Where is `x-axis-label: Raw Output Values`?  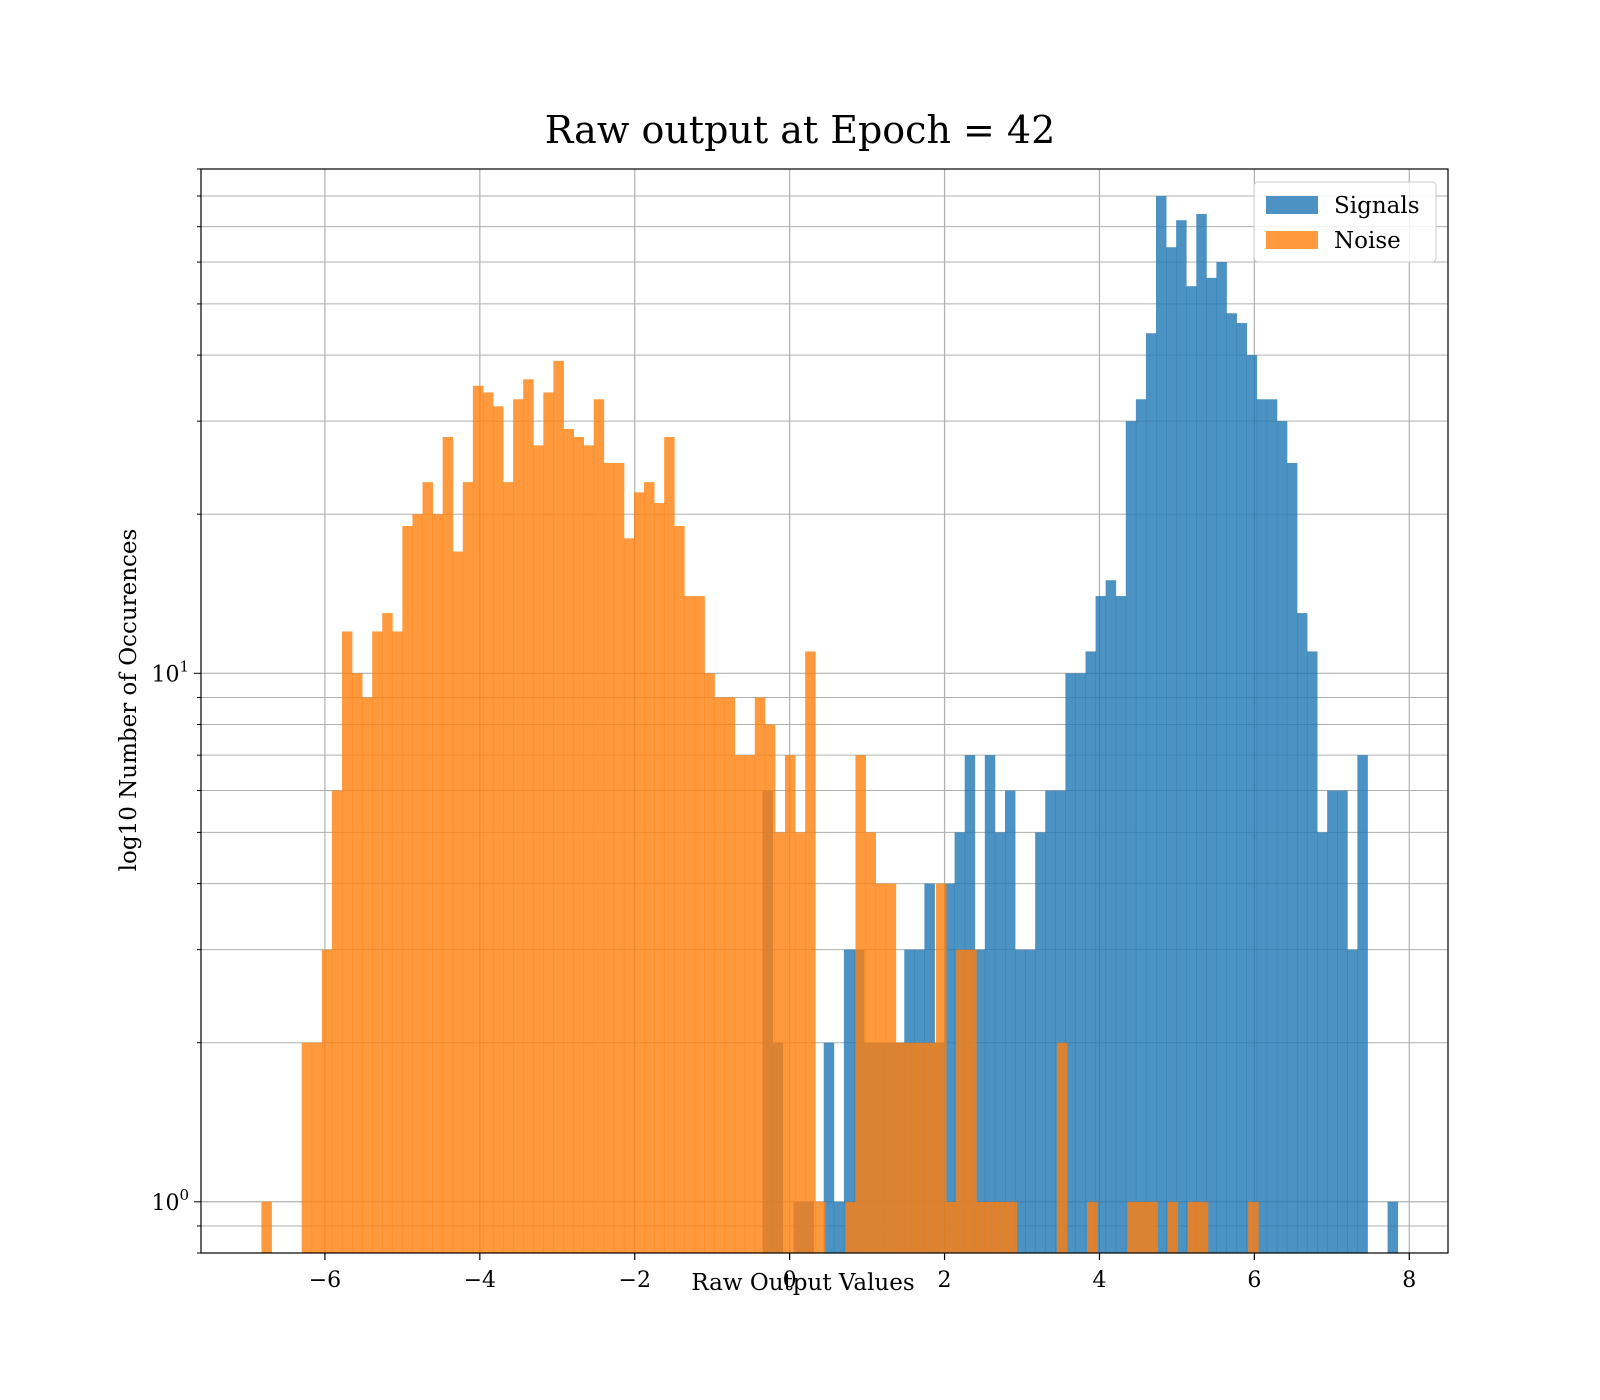
x-axis-label: Raw Output Values is located at coordinates (802, 1283).